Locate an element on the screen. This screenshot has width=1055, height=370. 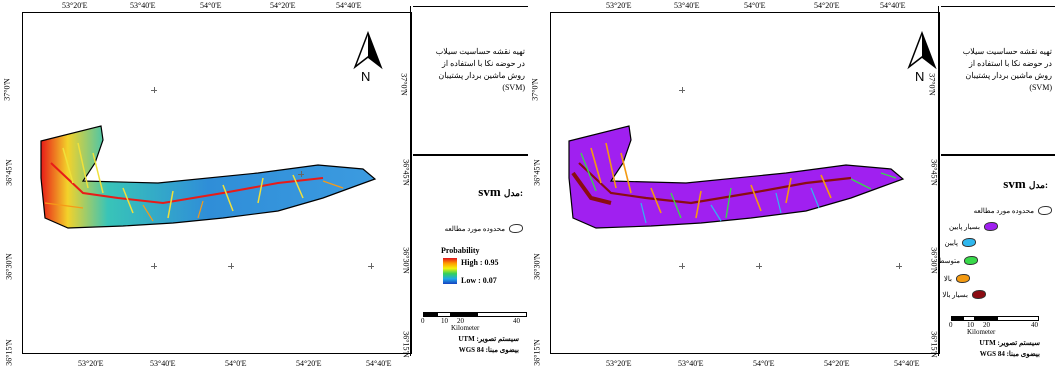
class-label: پایین is located at coordinates (951, 242).